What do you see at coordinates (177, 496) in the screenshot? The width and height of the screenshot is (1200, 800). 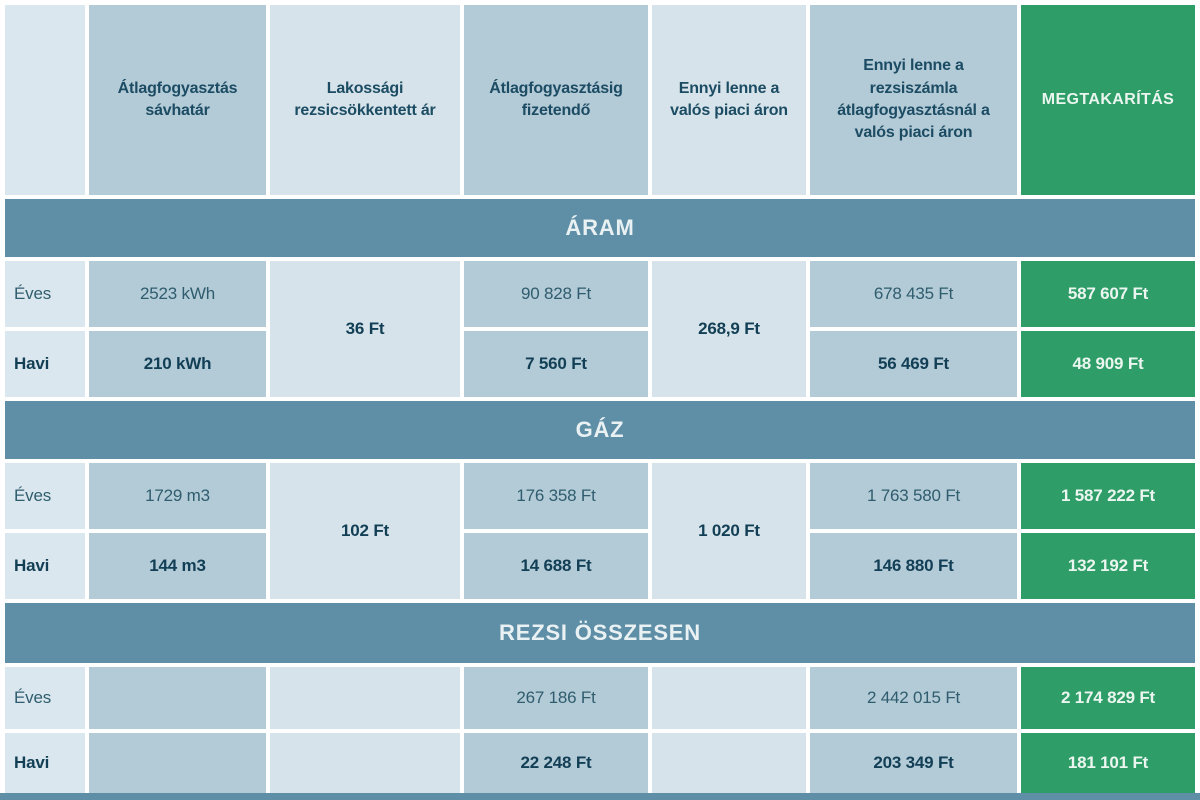 I see `cell-gas-yearly-consumption: 1729 m3` at bounding box center [177, 496].